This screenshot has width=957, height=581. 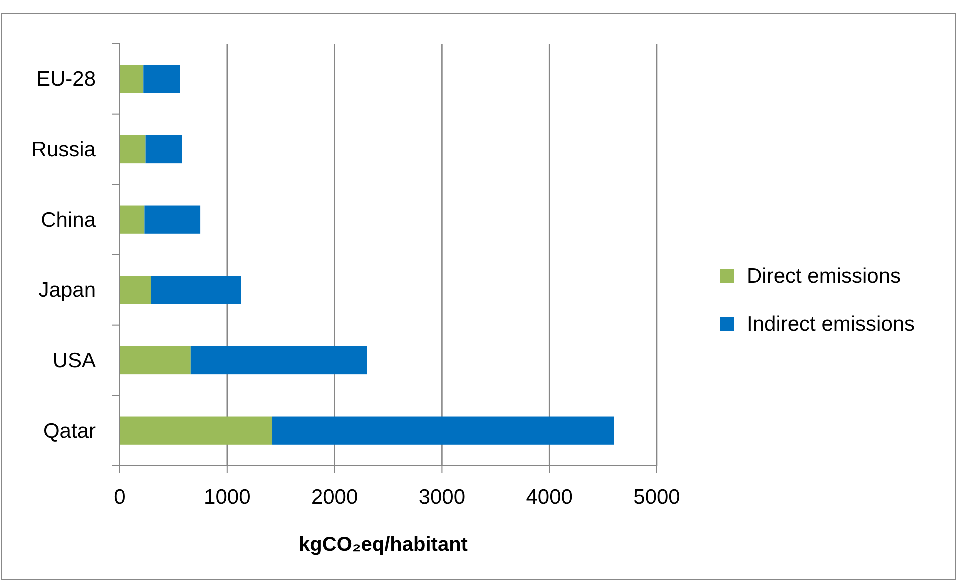 What do you see at coordinates (831, 324) in the screenshot?
I see `legend-label: Indirect emissions` at bounding box center [831, 324].